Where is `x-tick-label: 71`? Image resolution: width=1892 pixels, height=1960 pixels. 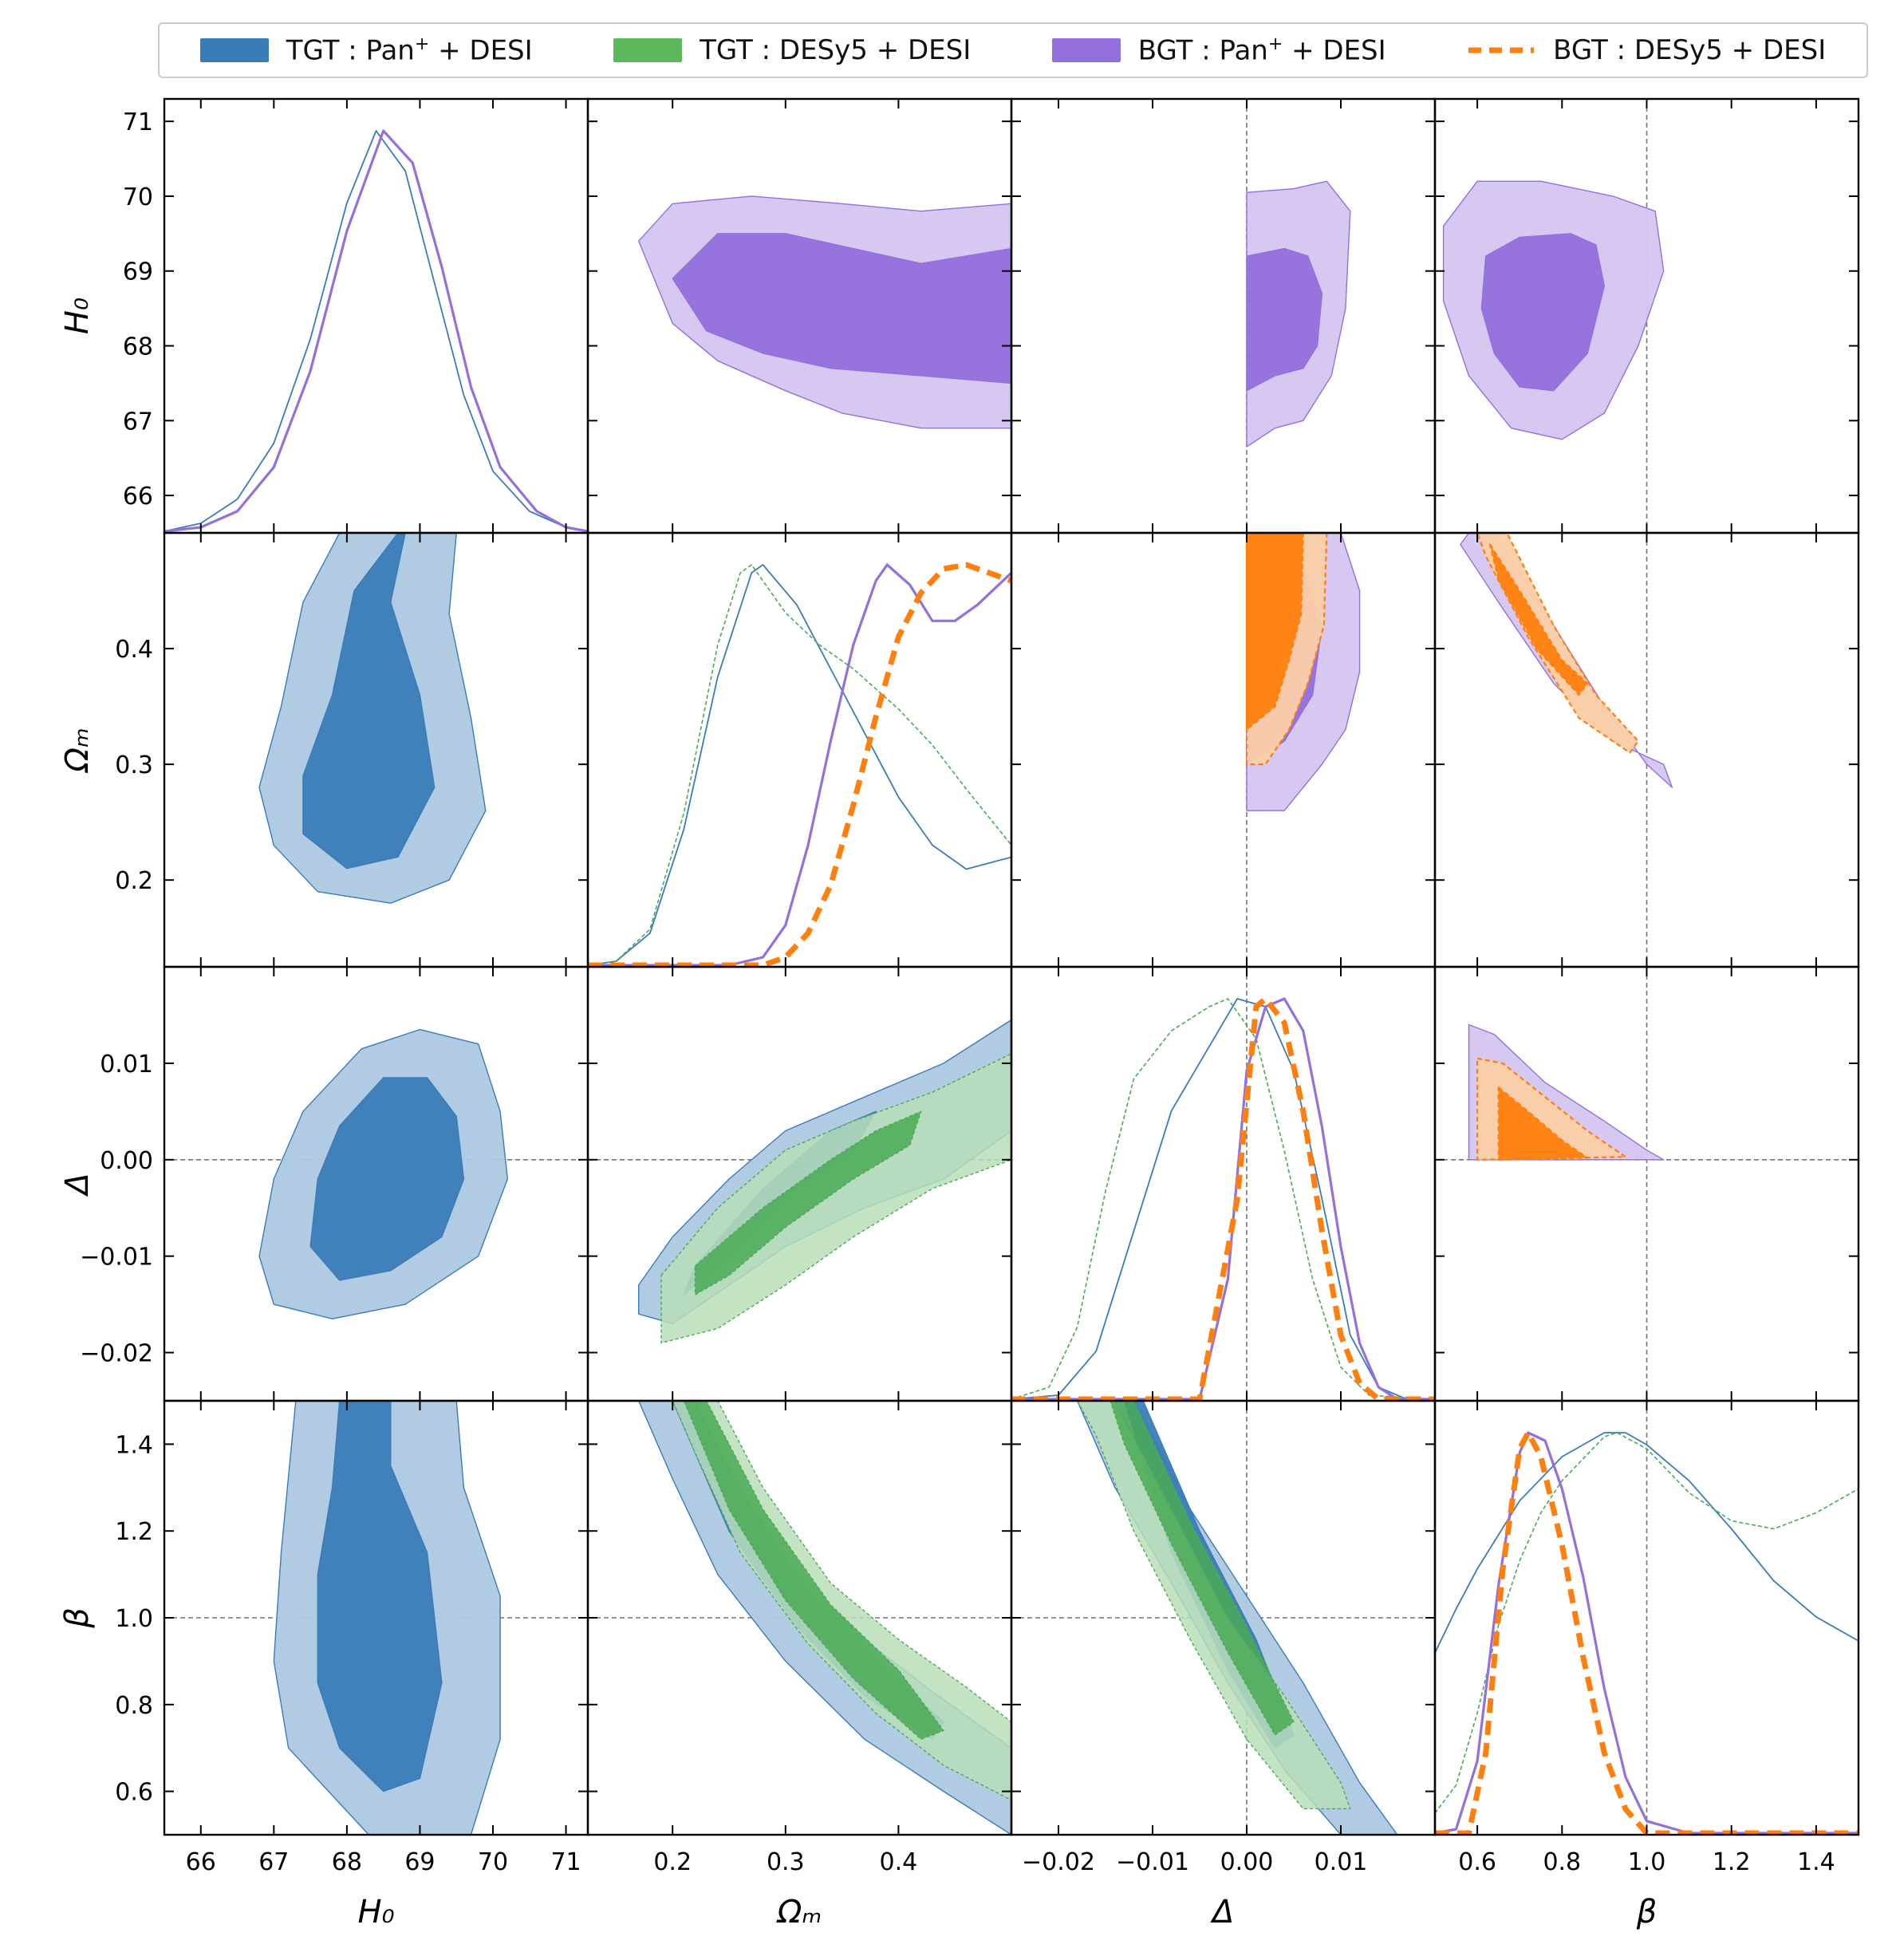
x-tick-label: 71 is located at coordinates (565, 1862).